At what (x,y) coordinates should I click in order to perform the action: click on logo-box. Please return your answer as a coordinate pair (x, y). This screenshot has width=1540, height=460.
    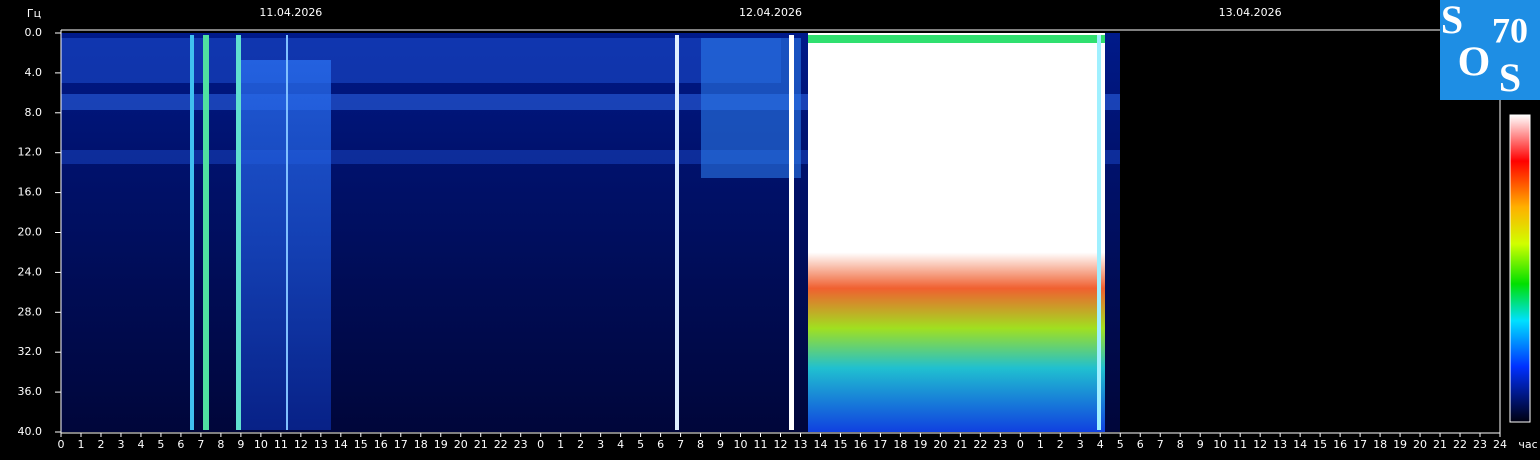
    Looking at the image, I should click on (1490, 50).